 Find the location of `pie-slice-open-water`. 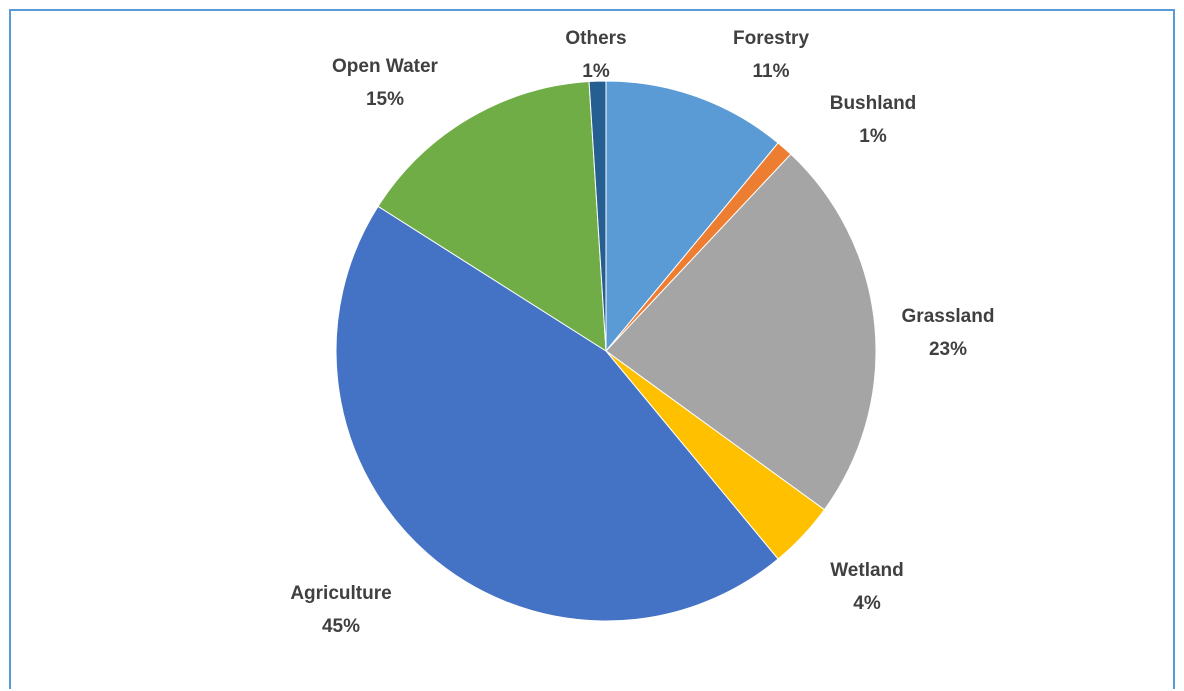

pie-slice-open-water is located at coordinates (492, 216).